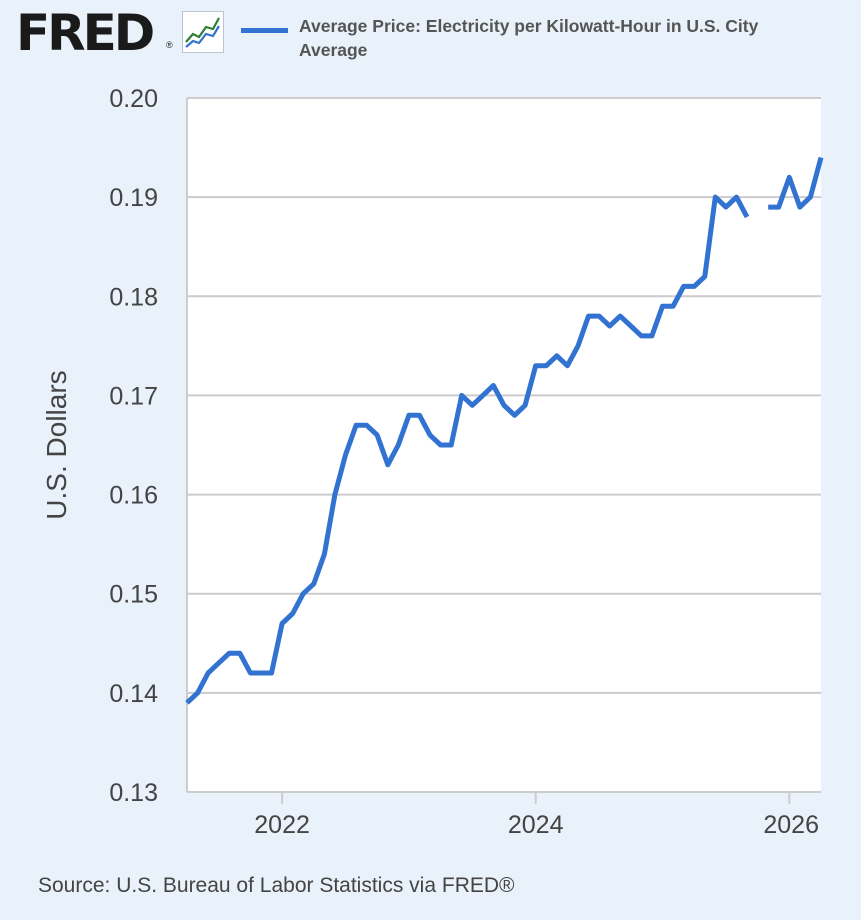 The width and height of the screenshot is (861, 920). I want to click on y-axis-title: U.S. Dollars, so click(56, 444).